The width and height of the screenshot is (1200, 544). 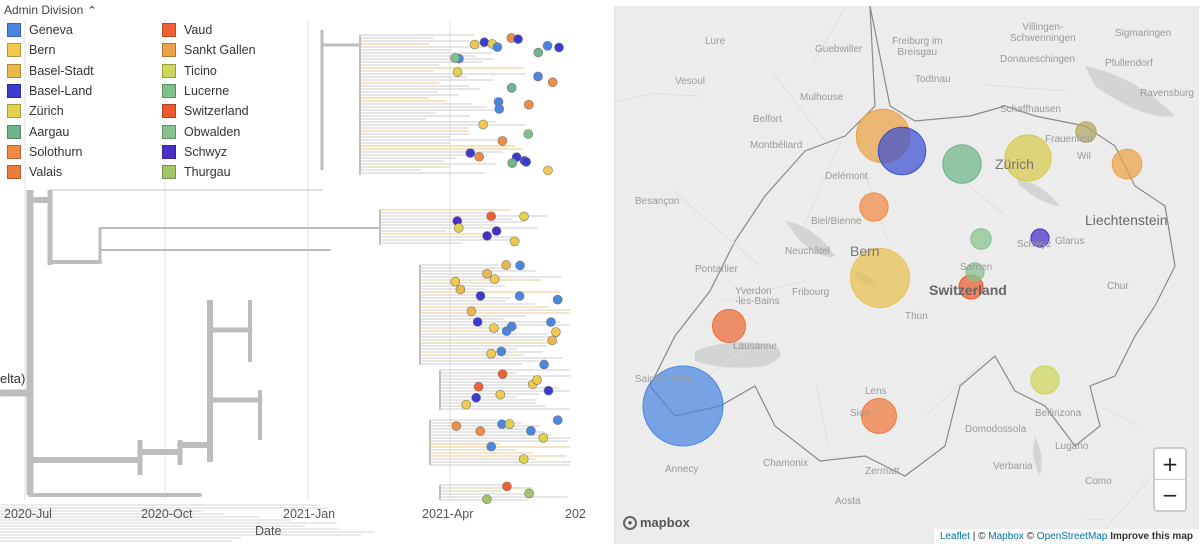 I want to click on place-label: Bellinzona, so click(x=1058, y=413).